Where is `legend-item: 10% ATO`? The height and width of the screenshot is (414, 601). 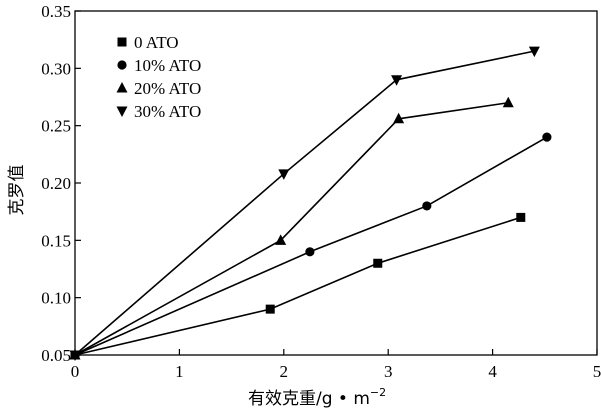 legend-item: 10% ATO is located at coordinates (159, 65).